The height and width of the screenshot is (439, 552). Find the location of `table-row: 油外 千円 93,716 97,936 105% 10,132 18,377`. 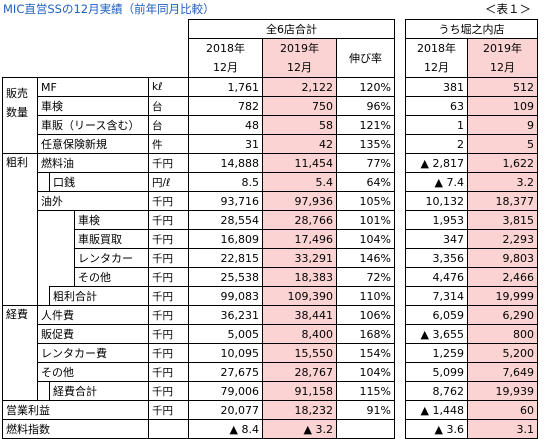

table-row: 油外 千円 93,716 97,936 105% 10,132 18,377 is located at coordinates (270, 201).